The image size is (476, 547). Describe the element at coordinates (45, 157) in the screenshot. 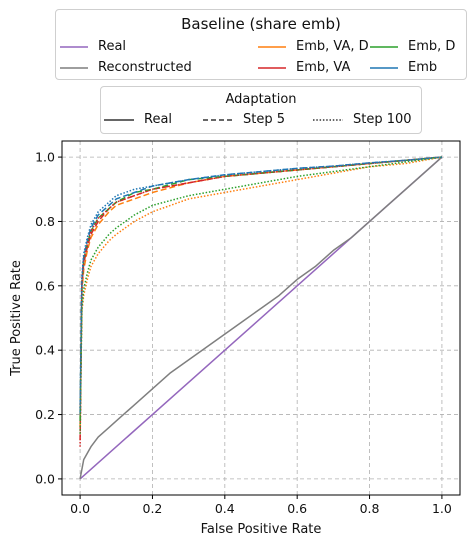

I see `y-tick-label: 1.0` at that location.